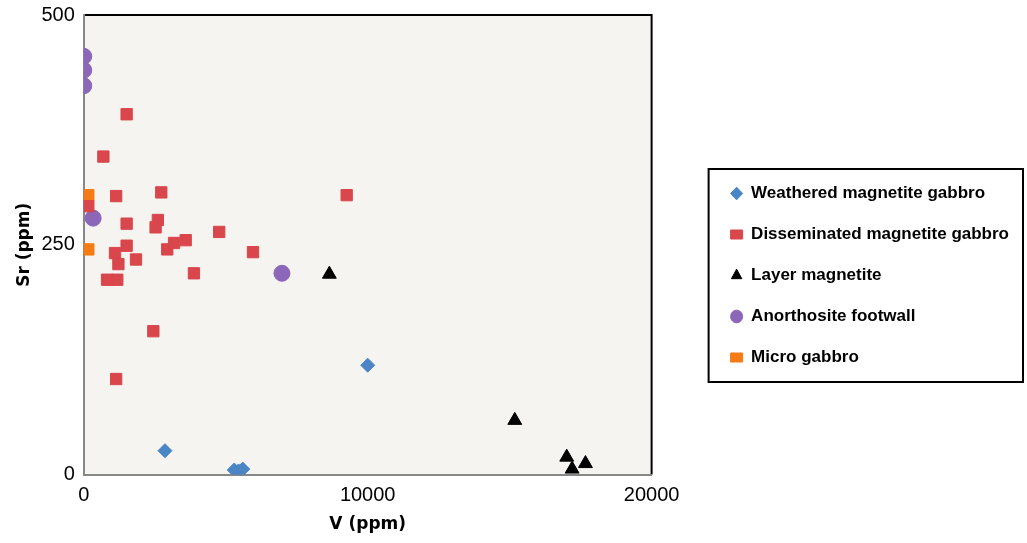 This screenshot has height=543, width=1027. I want to click on x-tick-label: 20000, so click(651, 494).